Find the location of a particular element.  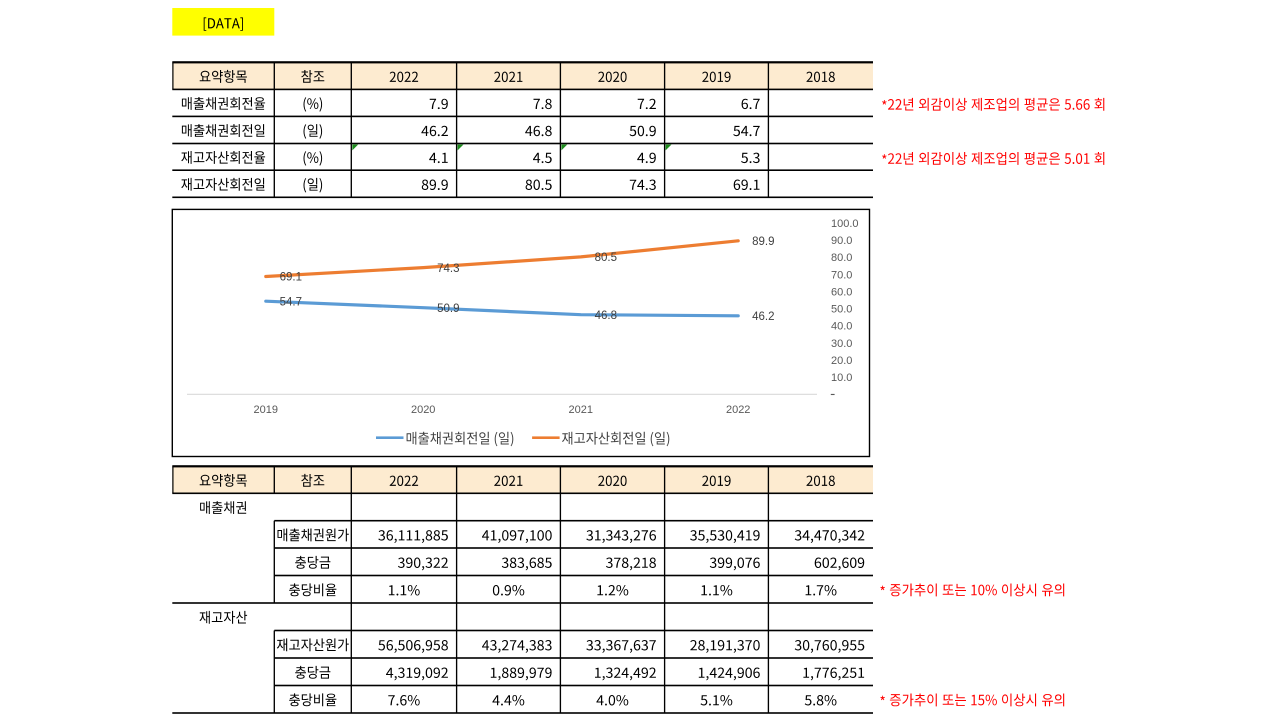

svg-text: 2019 is located at coordinates (266, 410).